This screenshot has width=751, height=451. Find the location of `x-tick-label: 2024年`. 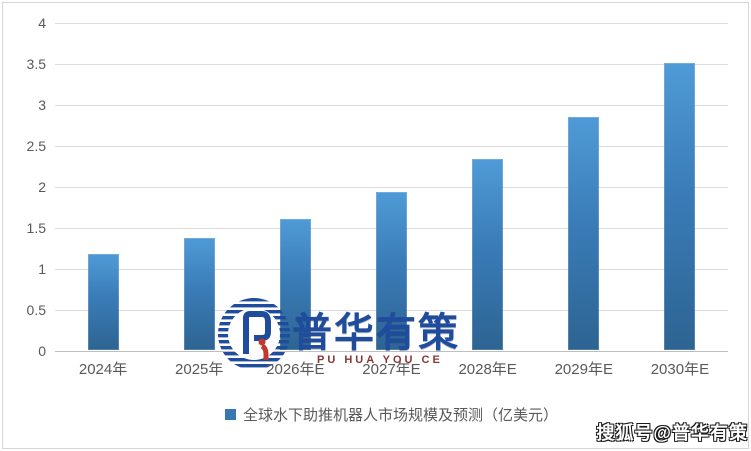

x-tick-label: 2024年 is located at coordinates (103, 369).